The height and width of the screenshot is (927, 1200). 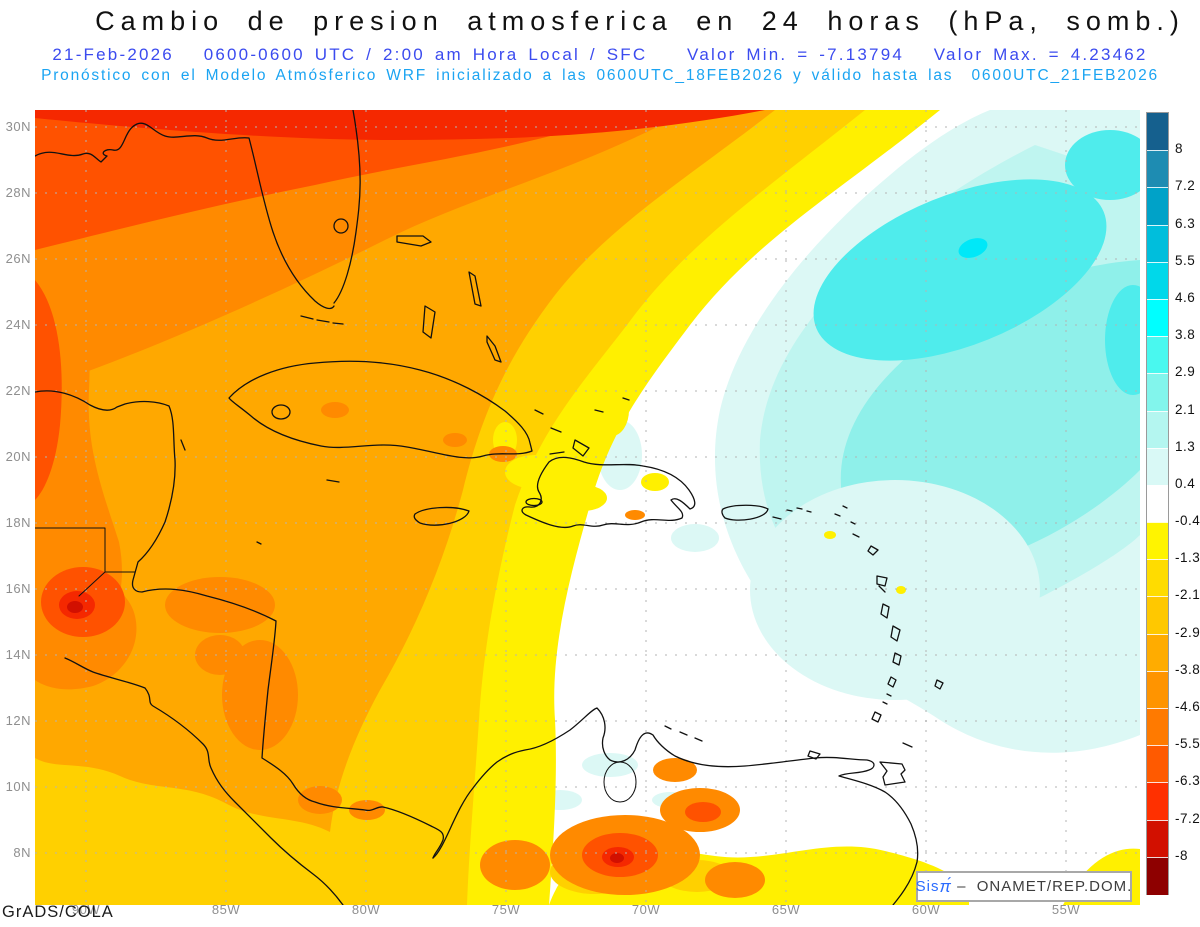 What do you see at coordinates (18, 720) in the screenshot?
I see `lat-tick-label: 12N` at bounding box center [18, 720].